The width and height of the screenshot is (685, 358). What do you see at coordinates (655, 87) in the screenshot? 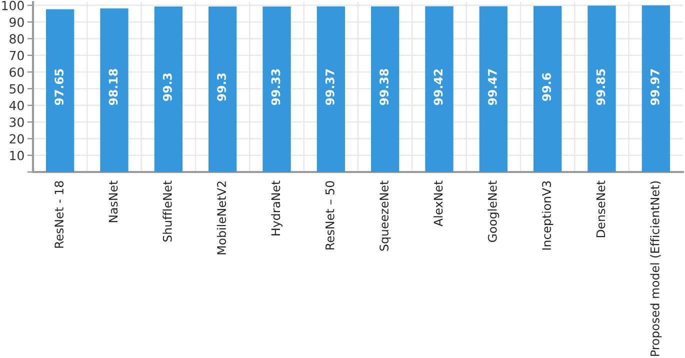
I see `data-label: 99.97` at bounding box center [655, 87].